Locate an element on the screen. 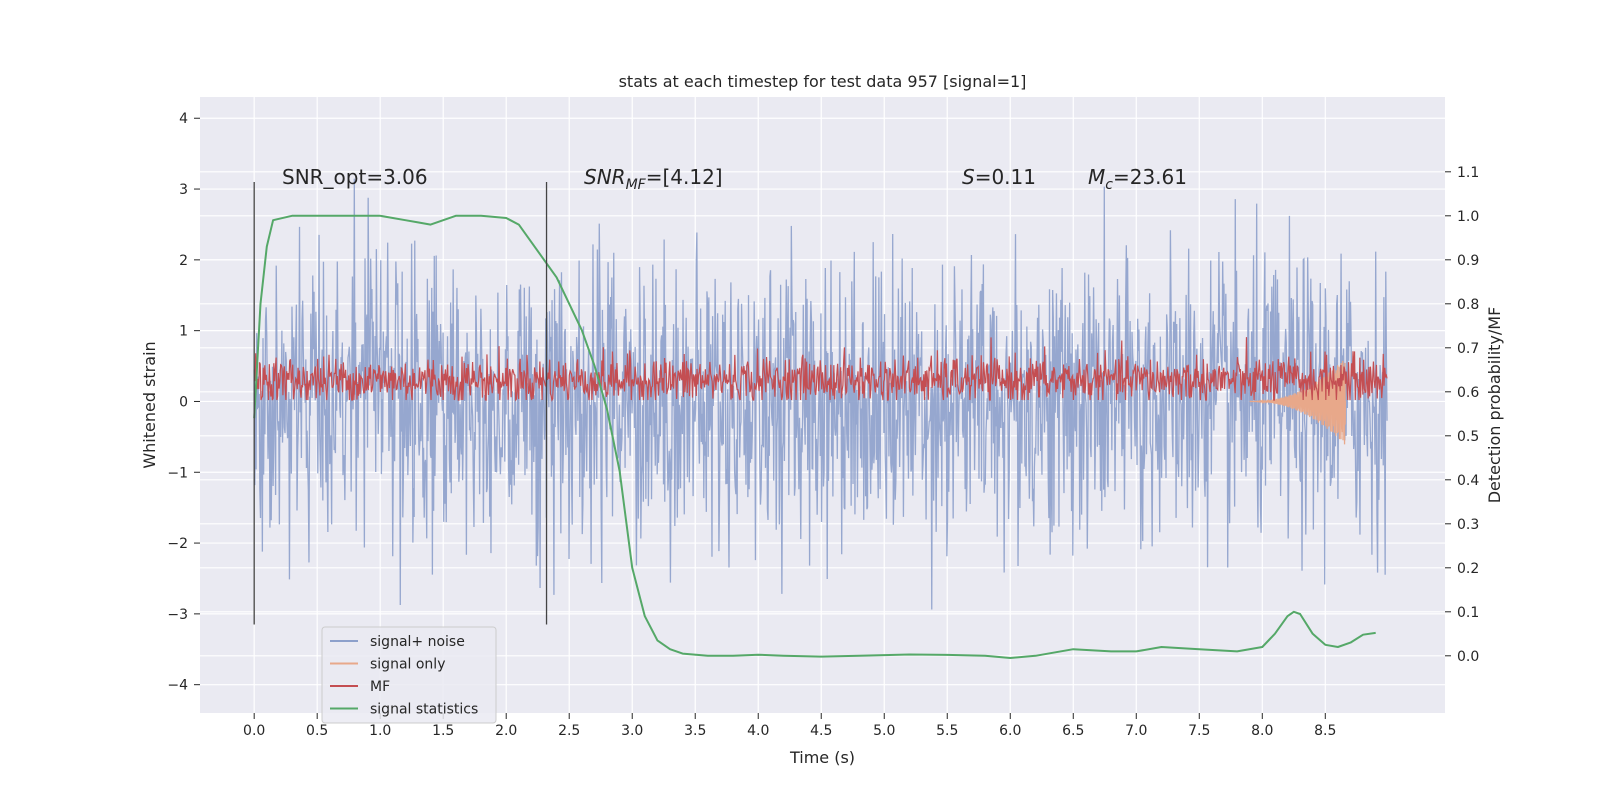 The width and height of the screenshot is (1600, 800). annotation-mc: Mc=23.61 is located at coordinates (1137, 179).